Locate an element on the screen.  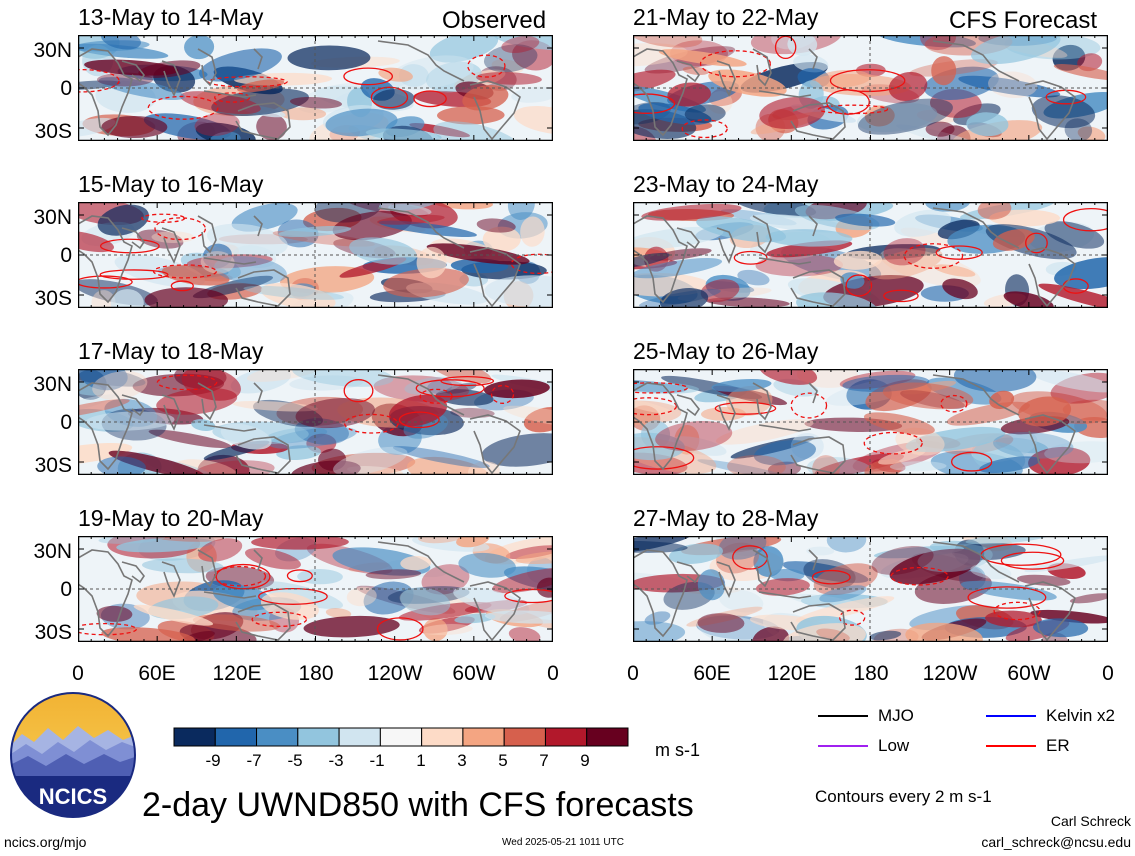
colorbar-label: 3 is located at coordinates (462, 760).